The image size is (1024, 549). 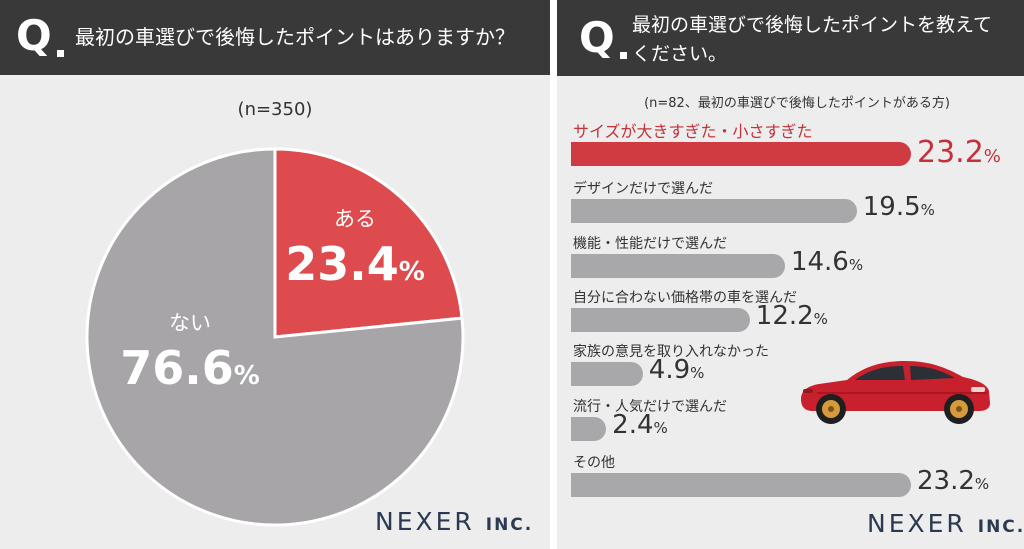 I want to click on bar-category-label: サイズが大きすぎた・小さすぎた, so click(x=693, y=131).